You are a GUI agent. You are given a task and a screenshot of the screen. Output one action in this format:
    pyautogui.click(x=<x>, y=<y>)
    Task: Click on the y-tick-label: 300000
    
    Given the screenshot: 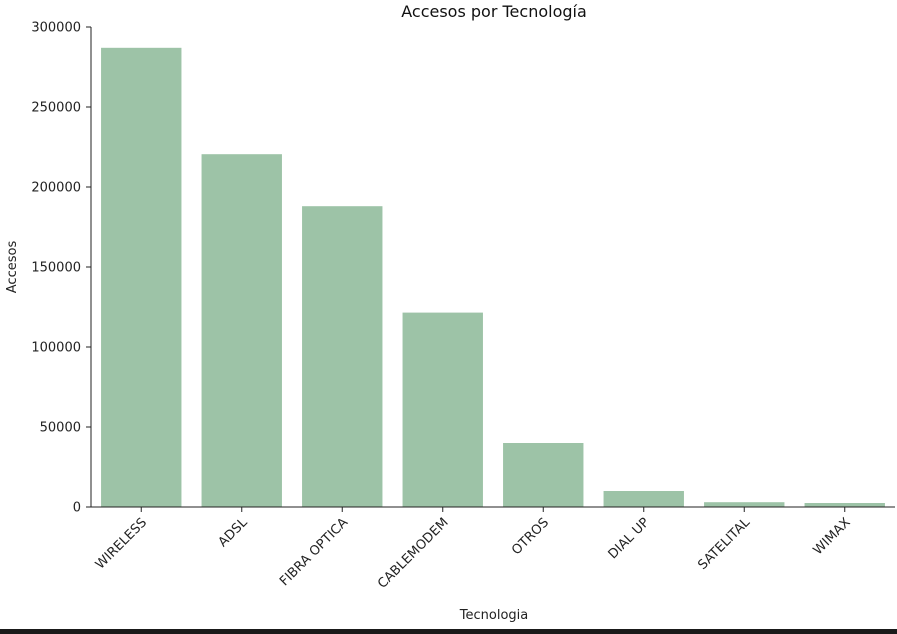 What is the action you would take?
    pyautogui.click(x=56, y=28)
    